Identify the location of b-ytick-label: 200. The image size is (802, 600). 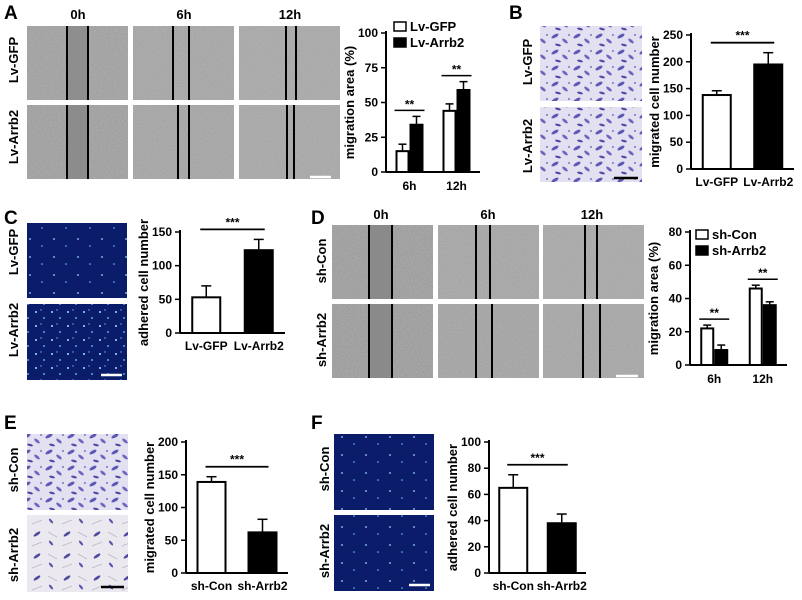
(673, 62).